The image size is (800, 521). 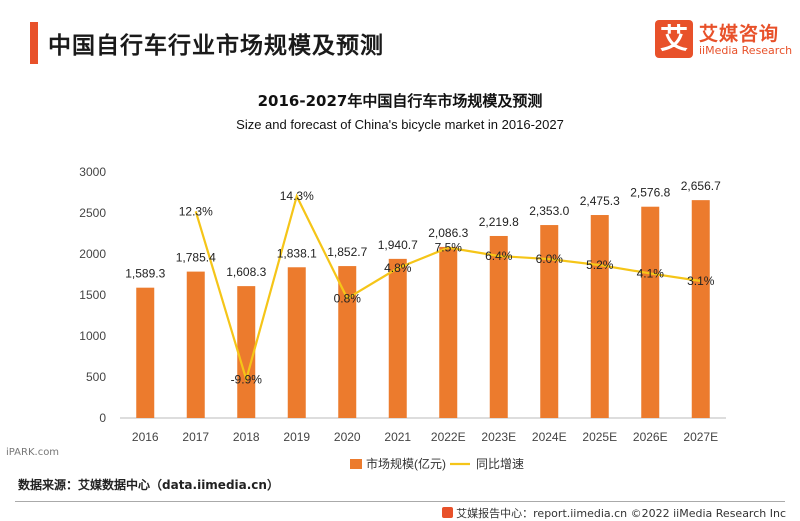 I want to click on growth-value-label: 7.5%, so click(x=449, y=248).